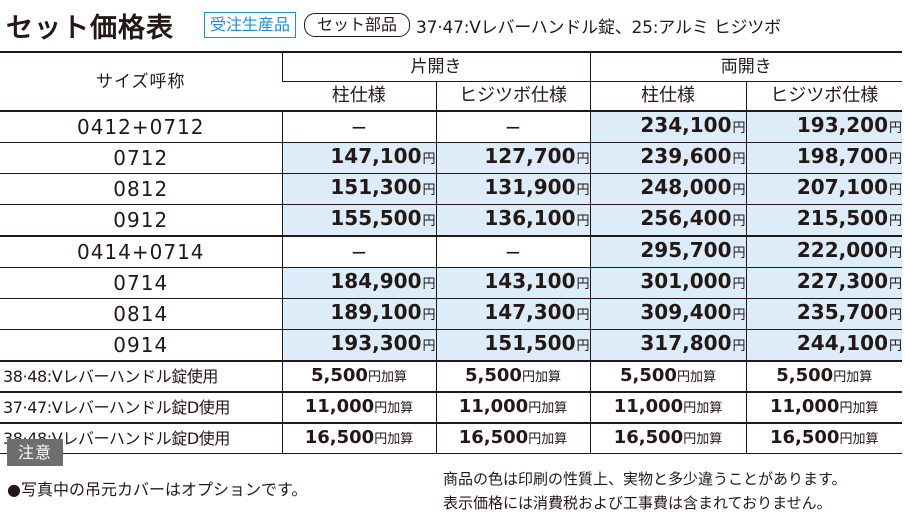 The width and height of the screenshot is (910, 529). I want to click on price-cell: 256,400円, so click(667, 220).